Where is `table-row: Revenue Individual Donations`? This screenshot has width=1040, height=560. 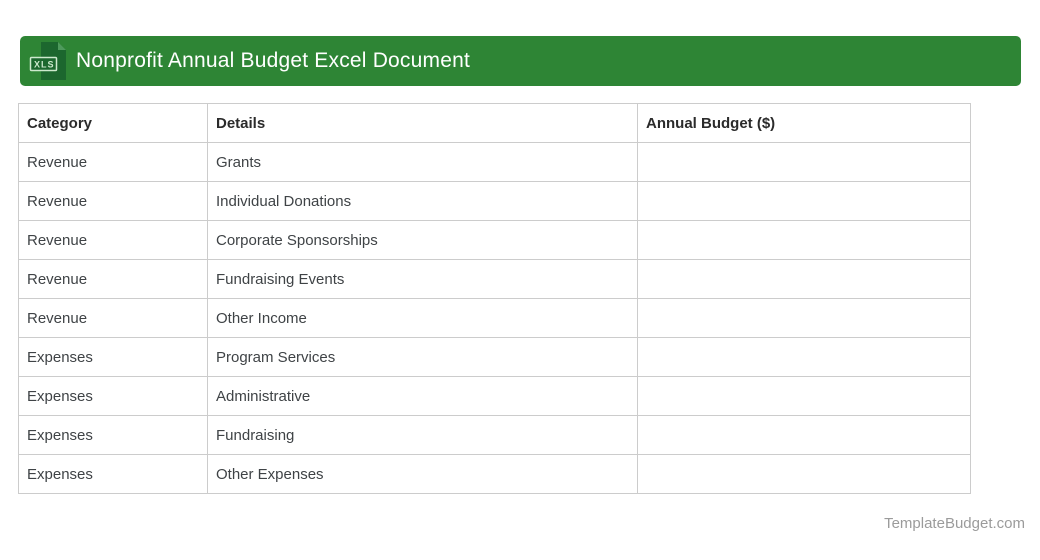 table-row: Revenue Individual Donations is located at coordinates (494, 201).